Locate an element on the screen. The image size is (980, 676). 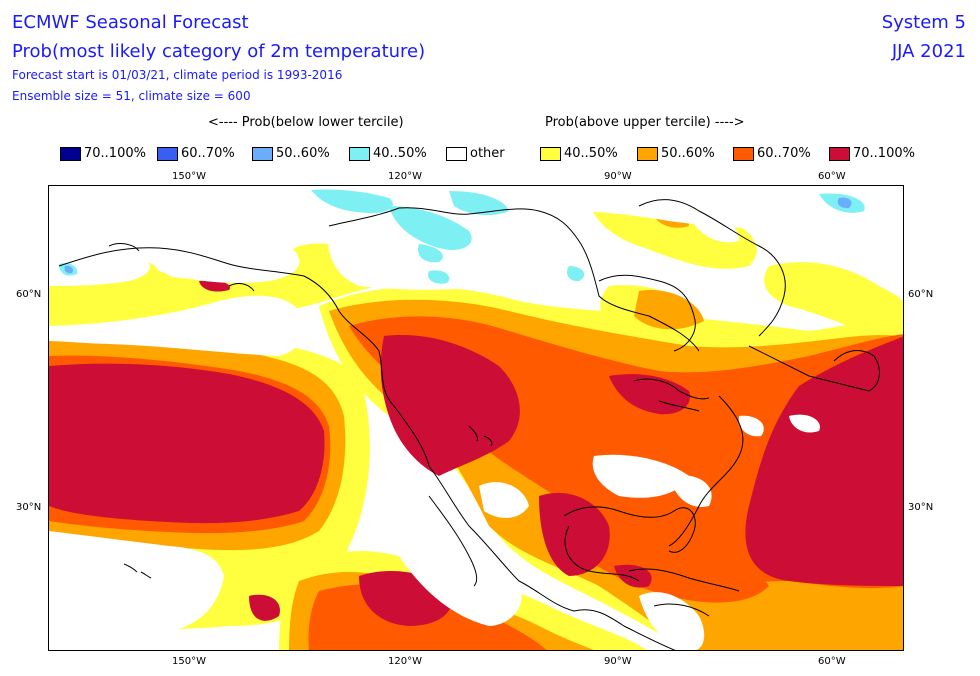
lon-label-bottom: 120°W is located at coordinates (405, 661).